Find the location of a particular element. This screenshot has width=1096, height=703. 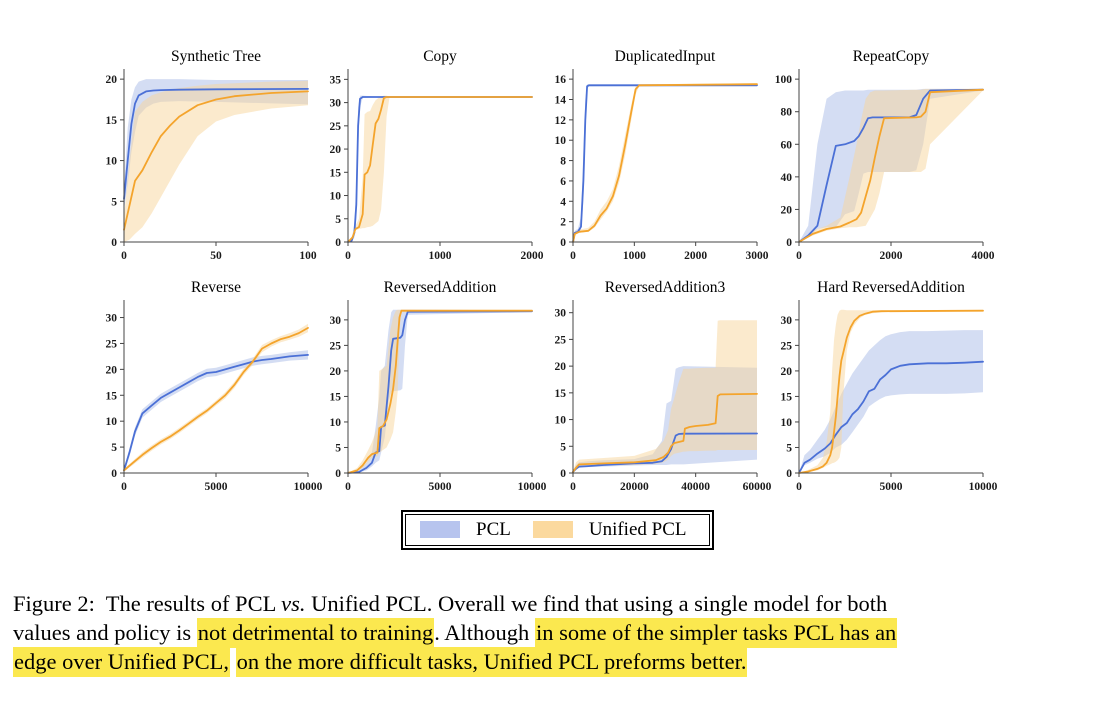

caption-segment: . Although is located at coordinates (484, 632).